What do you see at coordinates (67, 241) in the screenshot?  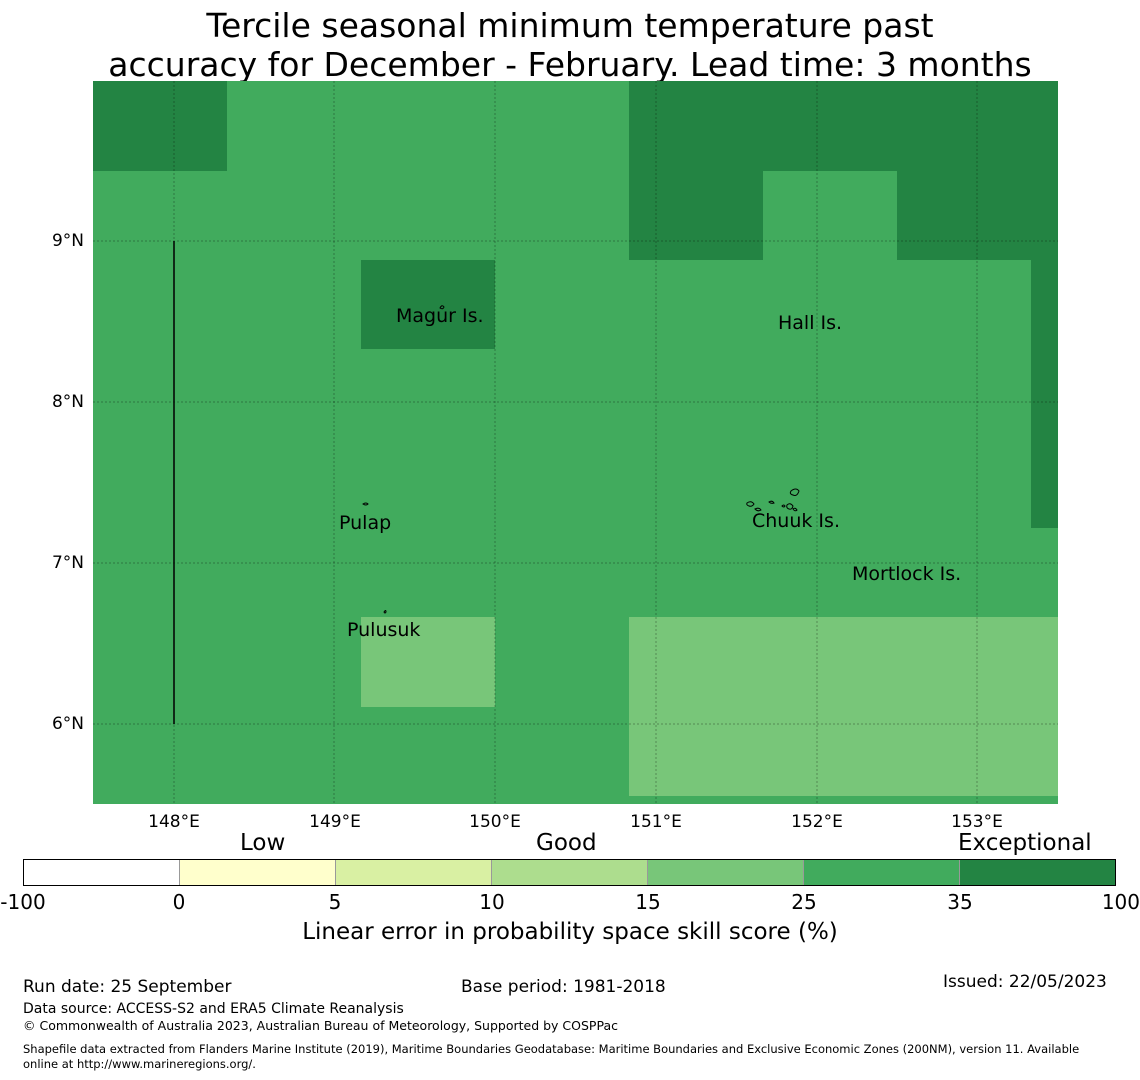 I see `lat-tick-label: 9°N` at bounding box center [67, 241].